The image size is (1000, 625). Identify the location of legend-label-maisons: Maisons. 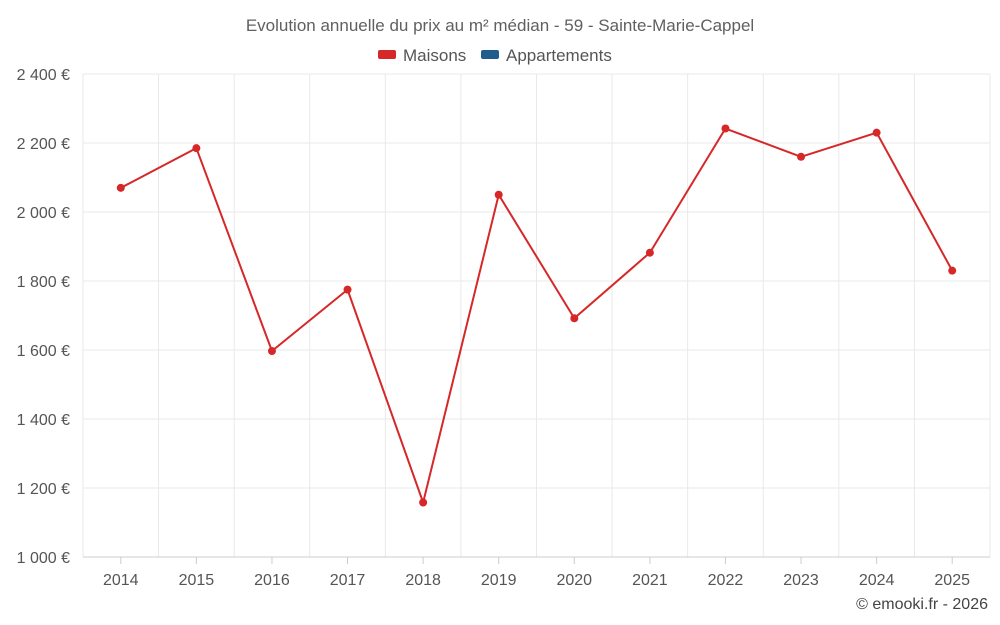
(434, 55).